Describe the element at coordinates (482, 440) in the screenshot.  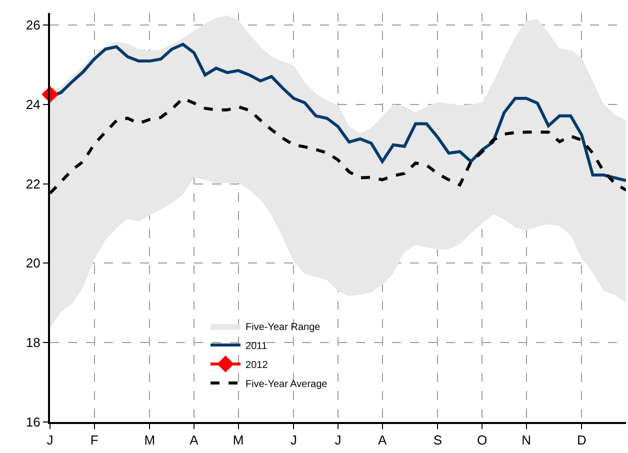
I see `x-tick-label: O` at that location.